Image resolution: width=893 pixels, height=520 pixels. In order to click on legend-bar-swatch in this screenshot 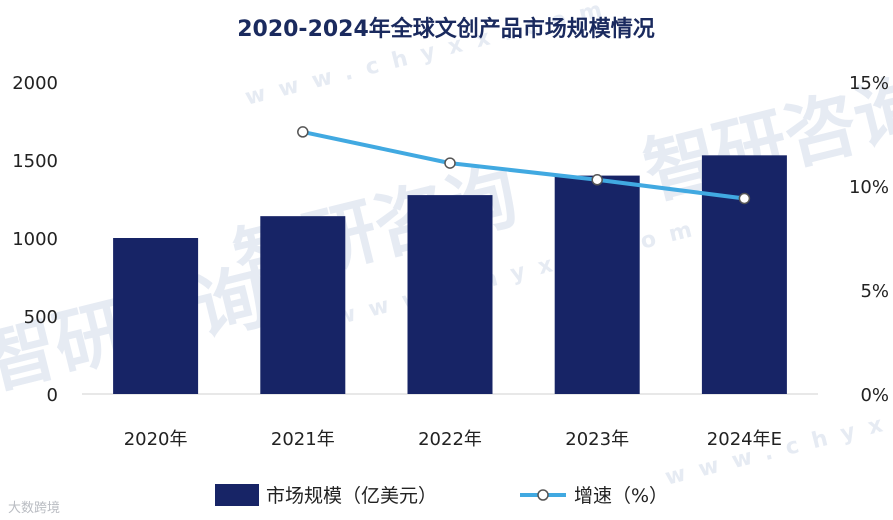, I will do `click(237, 495)`.